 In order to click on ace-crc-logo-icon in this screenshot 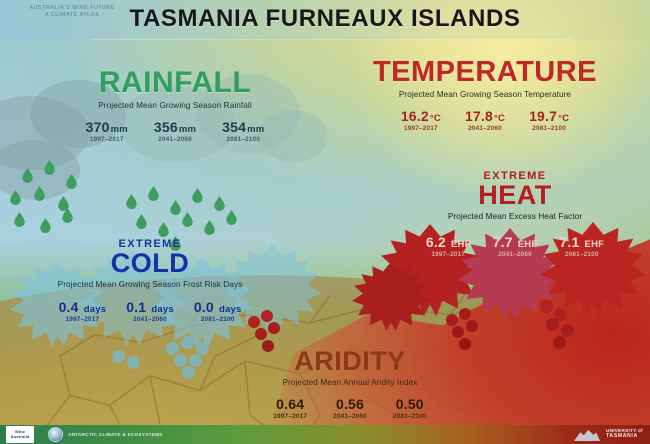, I will do `click(55, 434)`.